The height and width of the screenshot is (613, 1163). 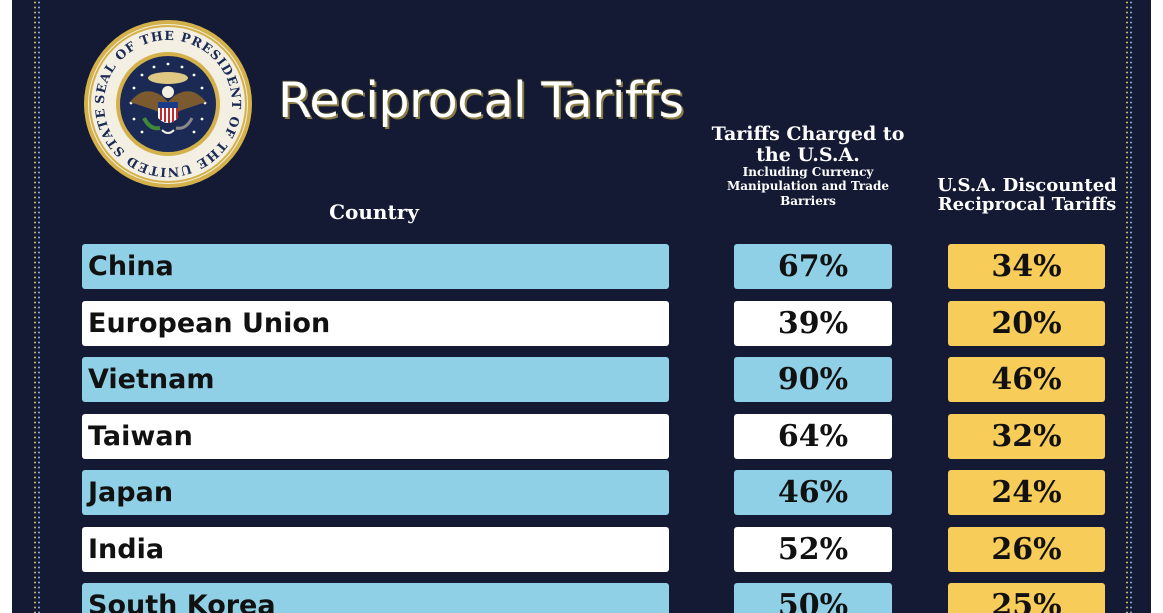 I want to click on reciprocal-tariff-cell: 34%, so click(x=1026, y=266).